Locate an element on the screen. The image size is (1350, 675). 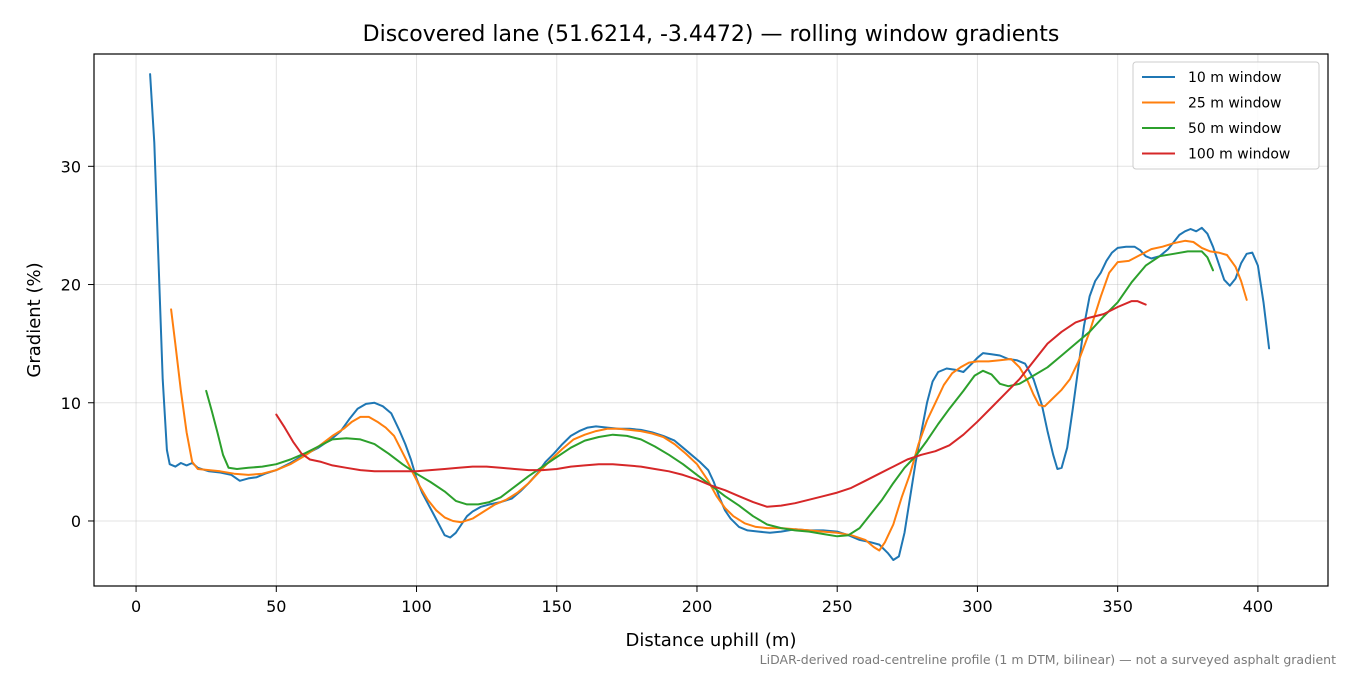
legend-label-2: 25 m window is located at coordinates (1234, 104).